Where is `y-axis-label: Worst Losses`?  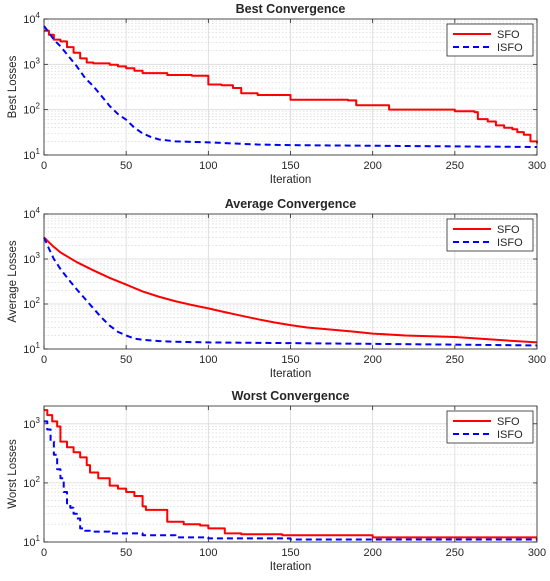
y-axis-label: Worst Losses is located at coordinates (13, 474).